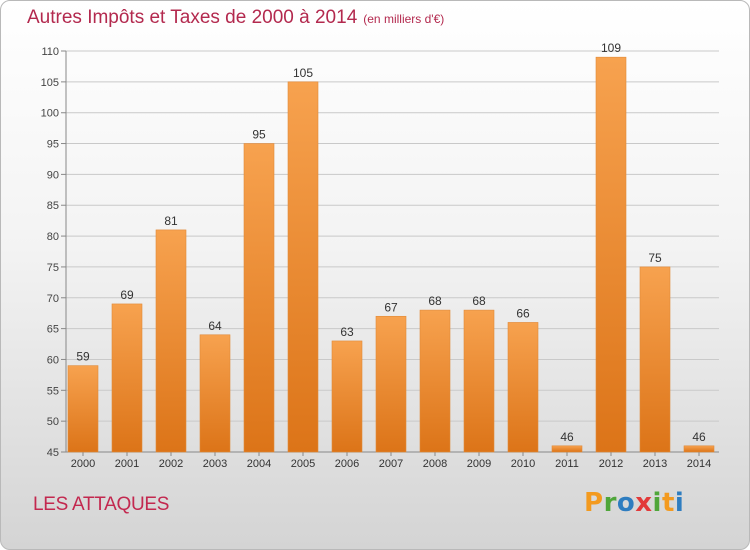 The image size is (750, 550). Describe the element at coordinates (611, 48) in the screenshot. I see `data-label-2012: 109` at that location.